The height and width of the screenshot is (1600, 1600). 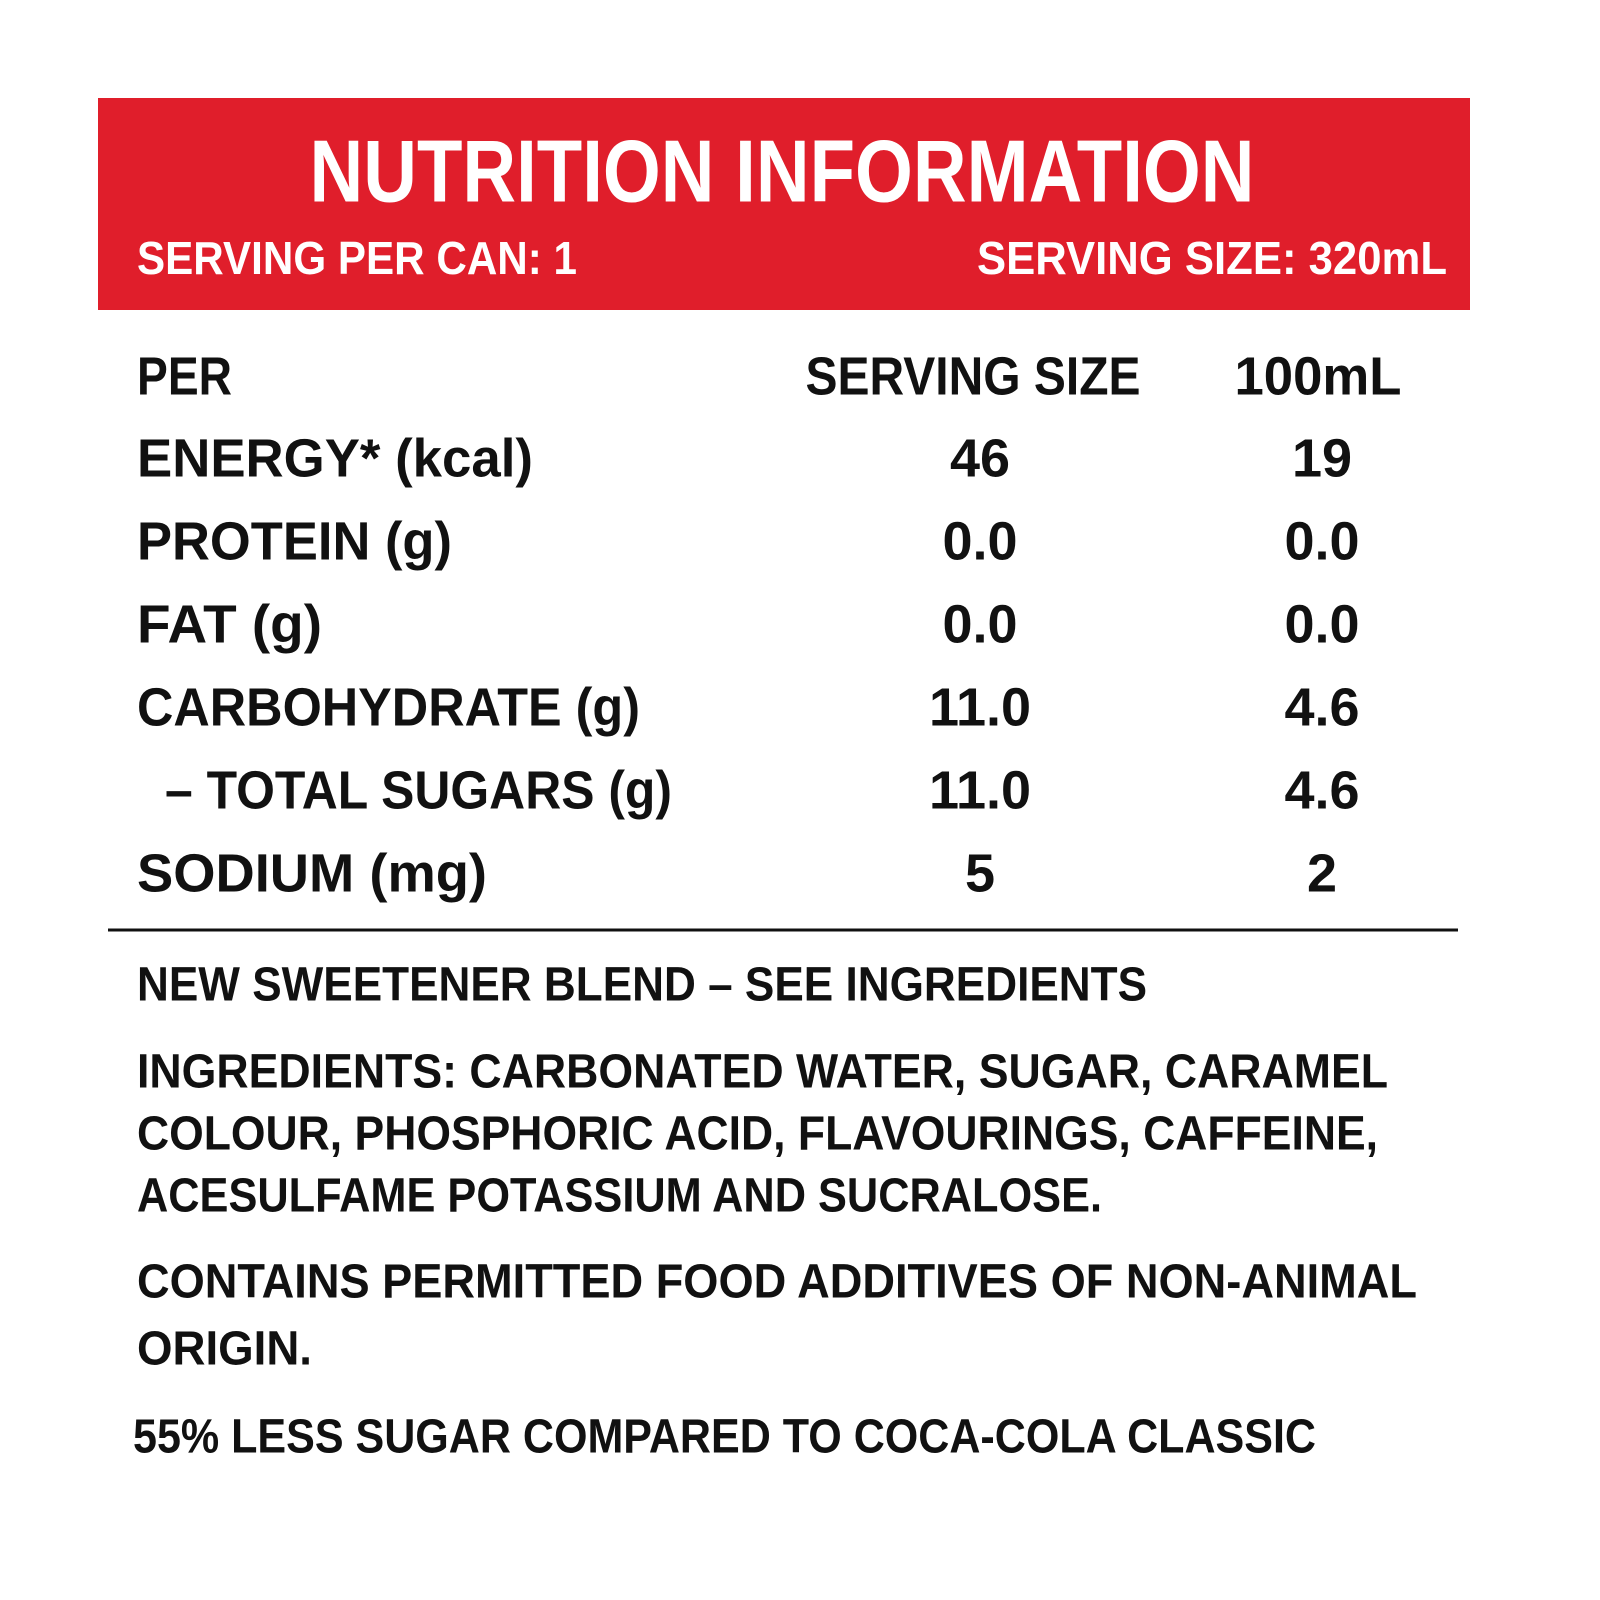 I want to click on cell: 2, so click(x=1322, y=873).